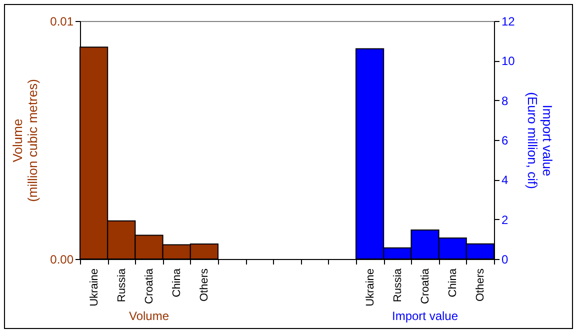 This screenshot has height=332, width=577. What do you see at coordinates (25, 140) in the screenshot?
I see `y-axis-title: Volume (million cubic metres)` at bounding box center [25, 140].